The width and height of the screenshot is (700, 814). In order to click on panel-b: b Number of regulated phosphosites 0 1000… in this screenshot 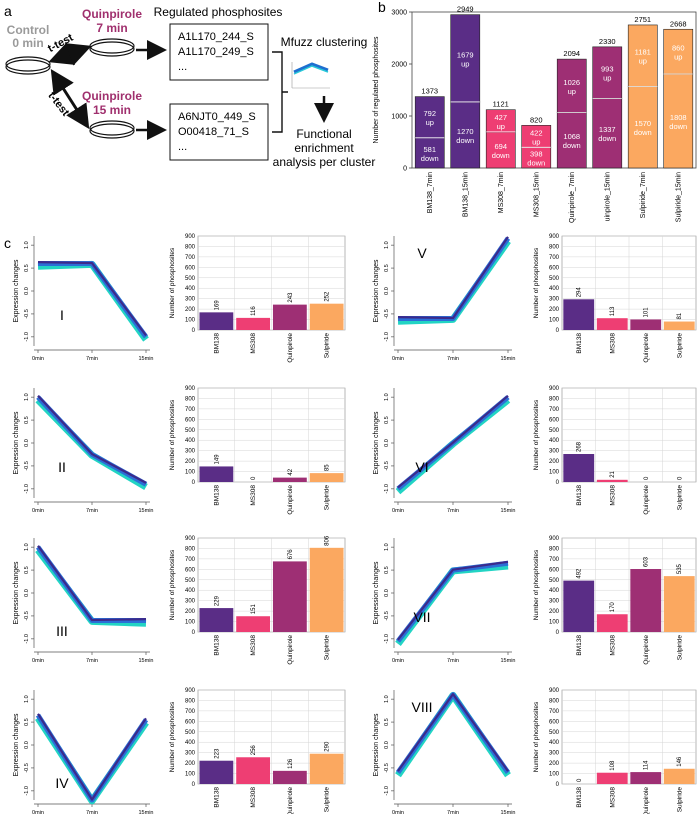, I will do `click(535, 111)`.